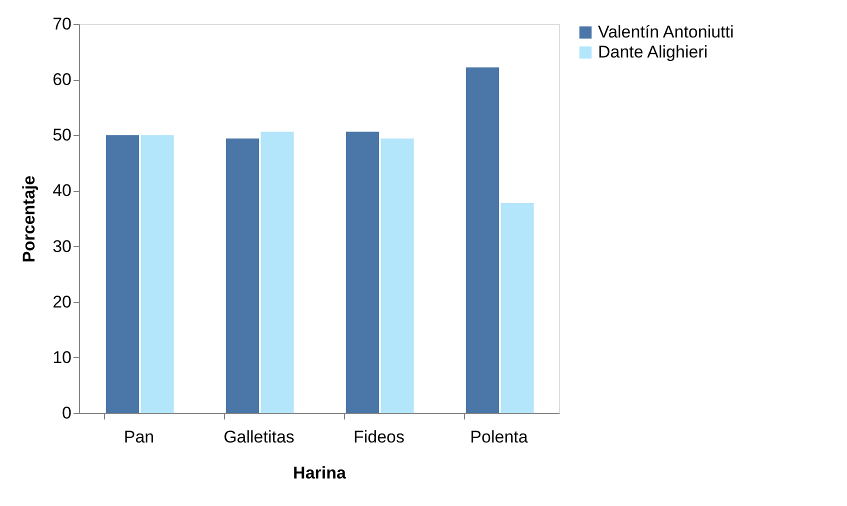  I want to click on y-tick-label: 50, so click(62, 135).